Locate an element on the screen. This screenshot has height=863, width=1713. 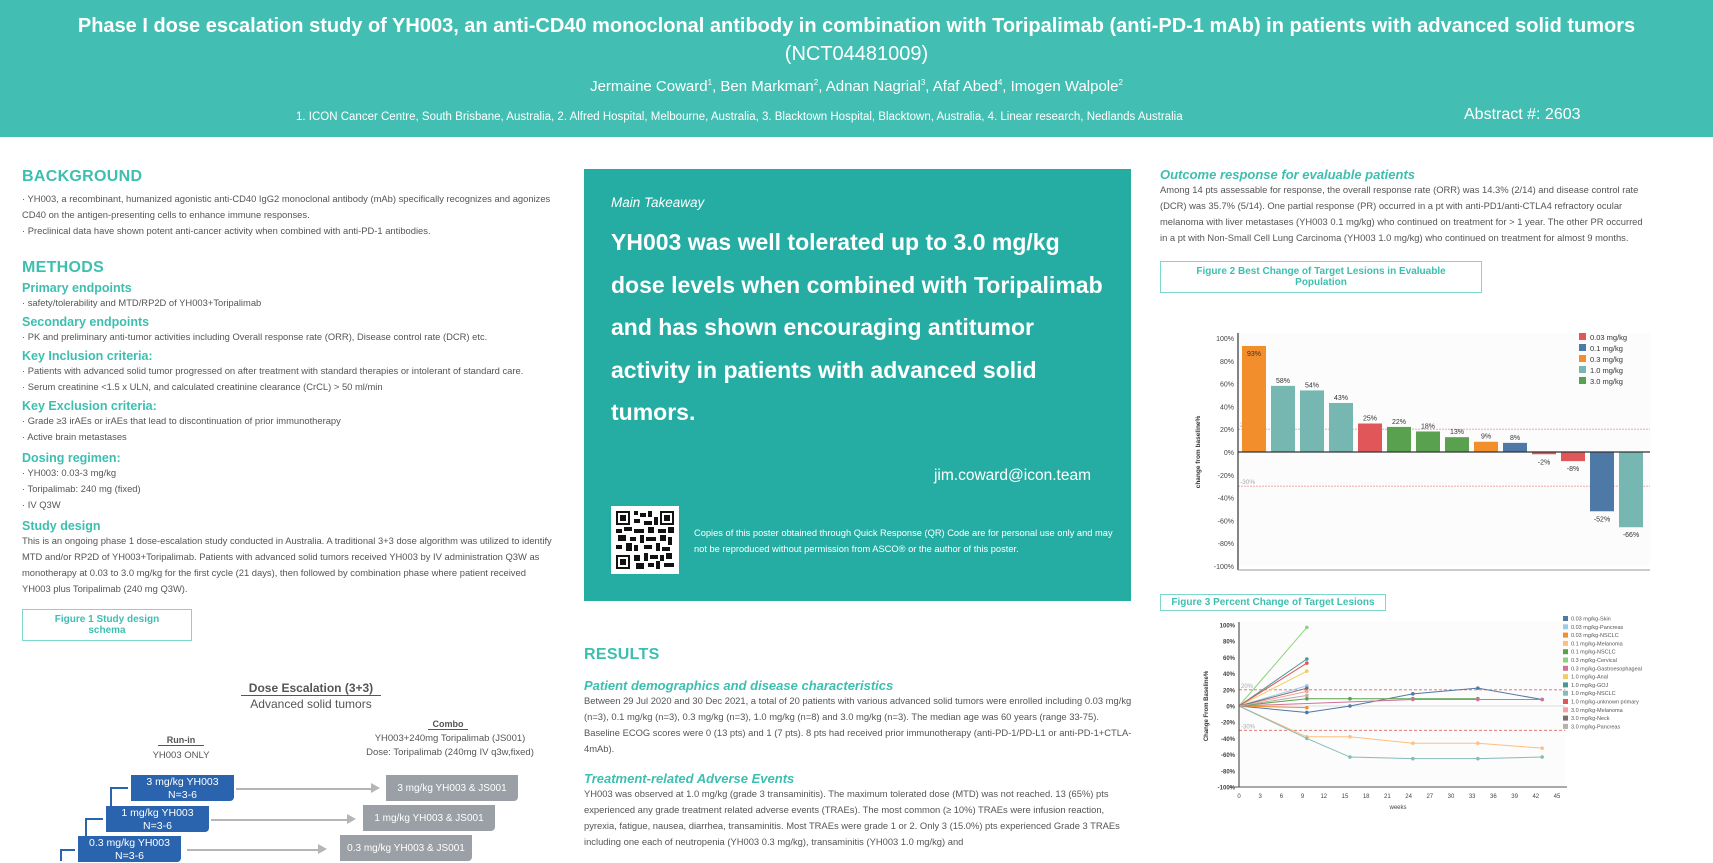
x-tick-label: 9 is located at coordinates (1303, 797).